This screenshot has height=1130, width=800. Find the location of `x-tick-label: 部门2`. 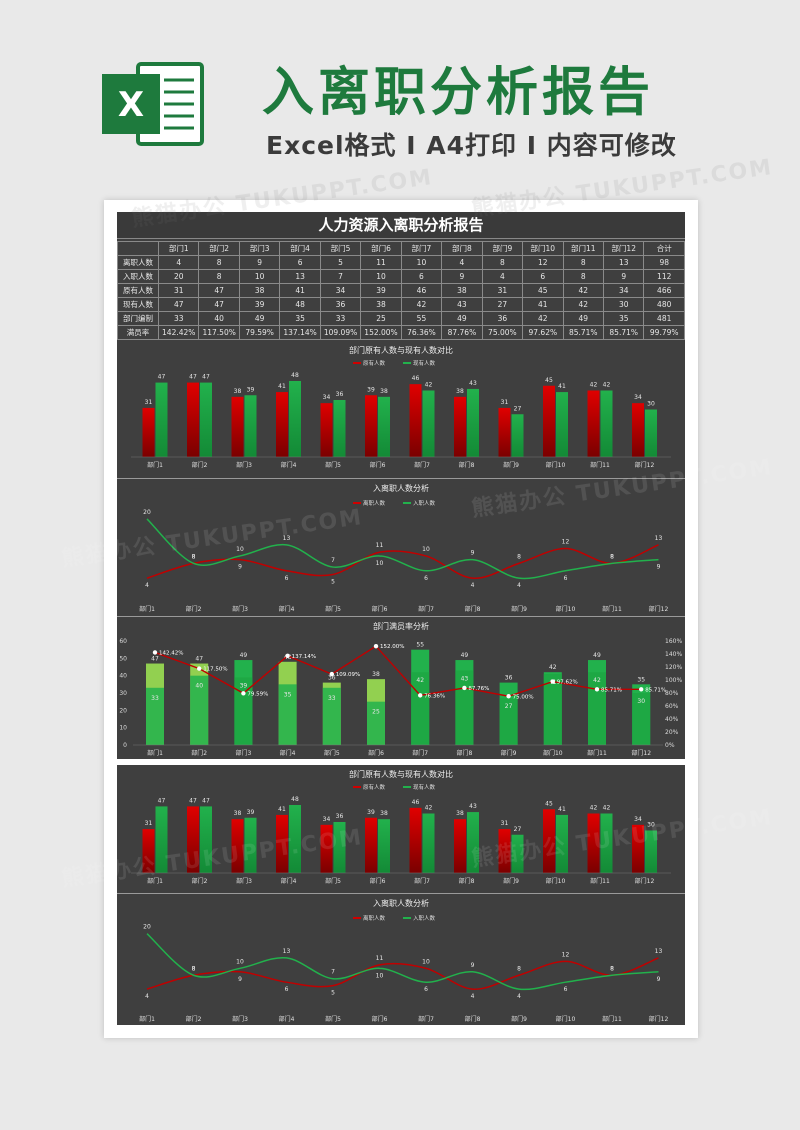

x-tick-label: 部门2 is located at coordinates (194, 609).